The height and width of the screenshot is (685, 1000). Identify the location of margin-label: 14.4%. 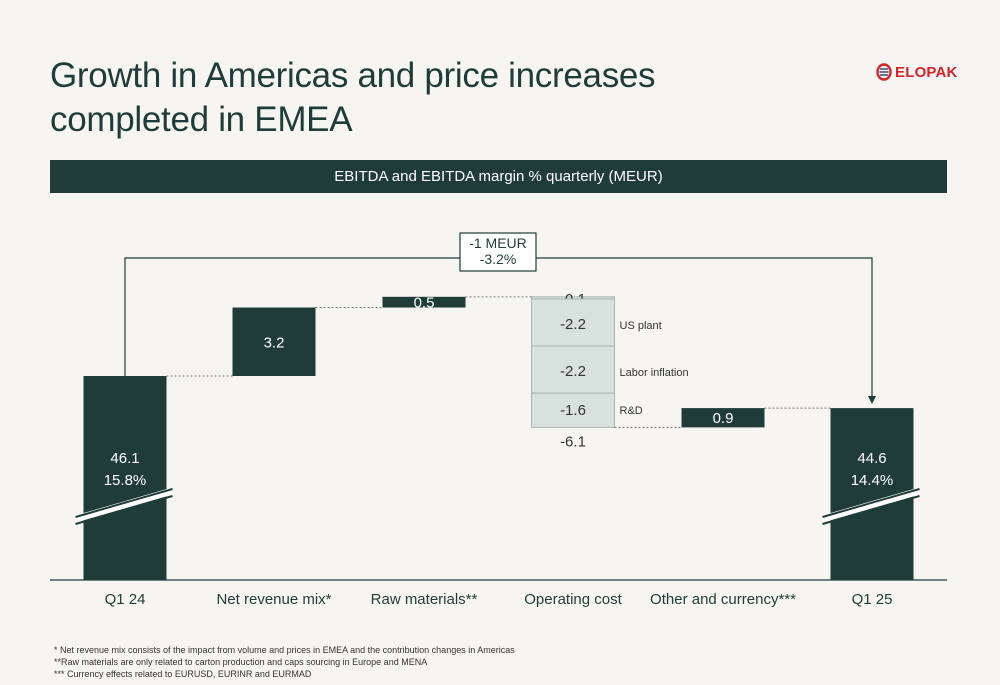
(872, 480).